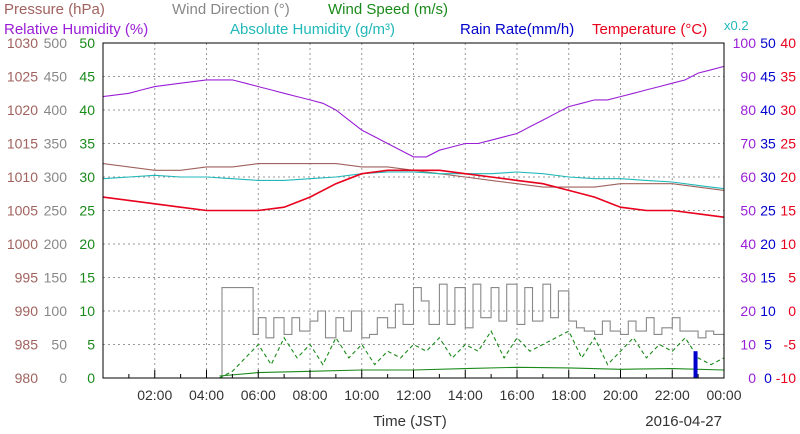 The height and width of the screenshot is (434, 800). Describe the element at coordinates (56, 211) in the screenshot. I see `tick-wind_direction: 250` at that location.